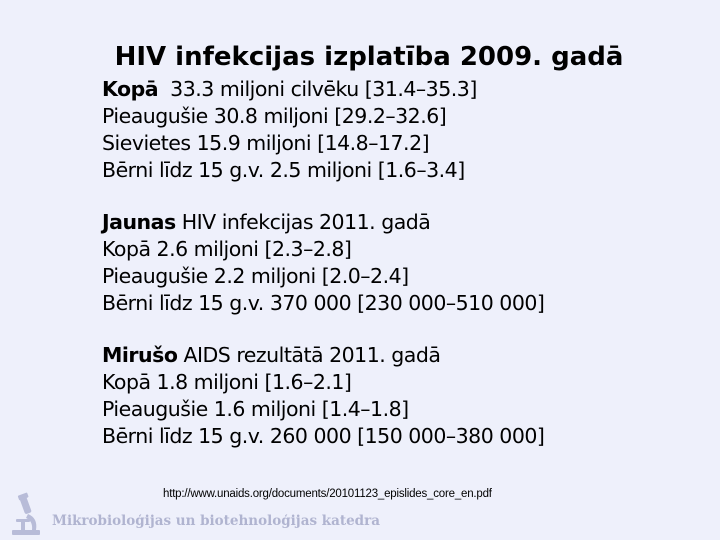 This screenshot has width=720, height=540. Describe the element at coordinates (274, 116) in the screenshot. I see `stat-line: Pieaugušie 30.8 miljoni [29.2–32.6]` at that location.